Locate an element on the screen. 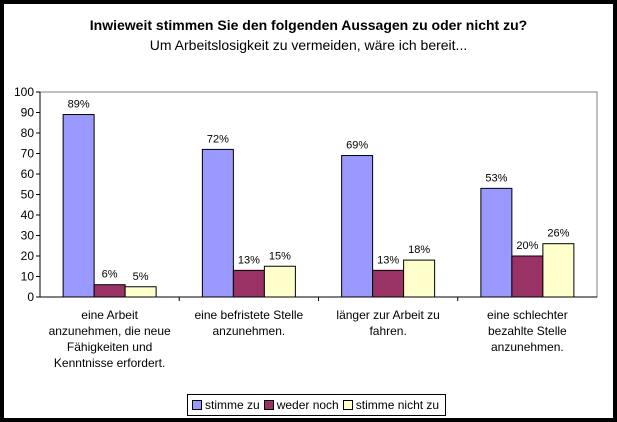 Image resolution: width=617 pixels, height=422 pixels. data-label: 53% is located at coordinates (496, 178).